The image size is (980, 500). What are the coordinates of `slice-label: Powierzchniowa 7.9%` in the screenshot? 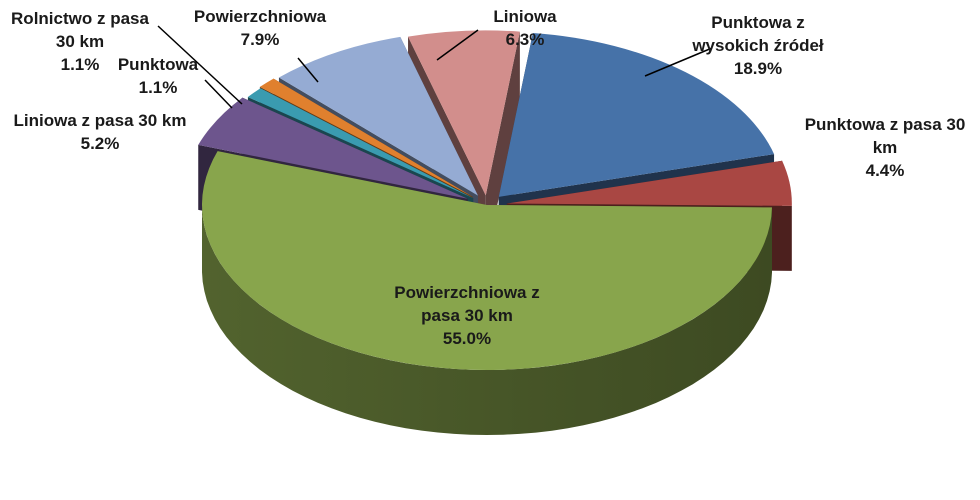 It's located at (260, 28).